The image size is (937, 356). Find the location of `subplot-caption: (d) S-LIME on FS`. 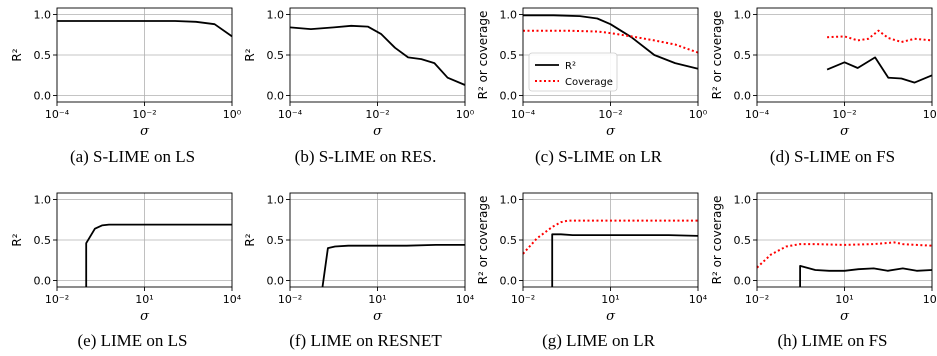

subplot-caption: (d) S-LIME on FS is located at coordinates (832, 156).